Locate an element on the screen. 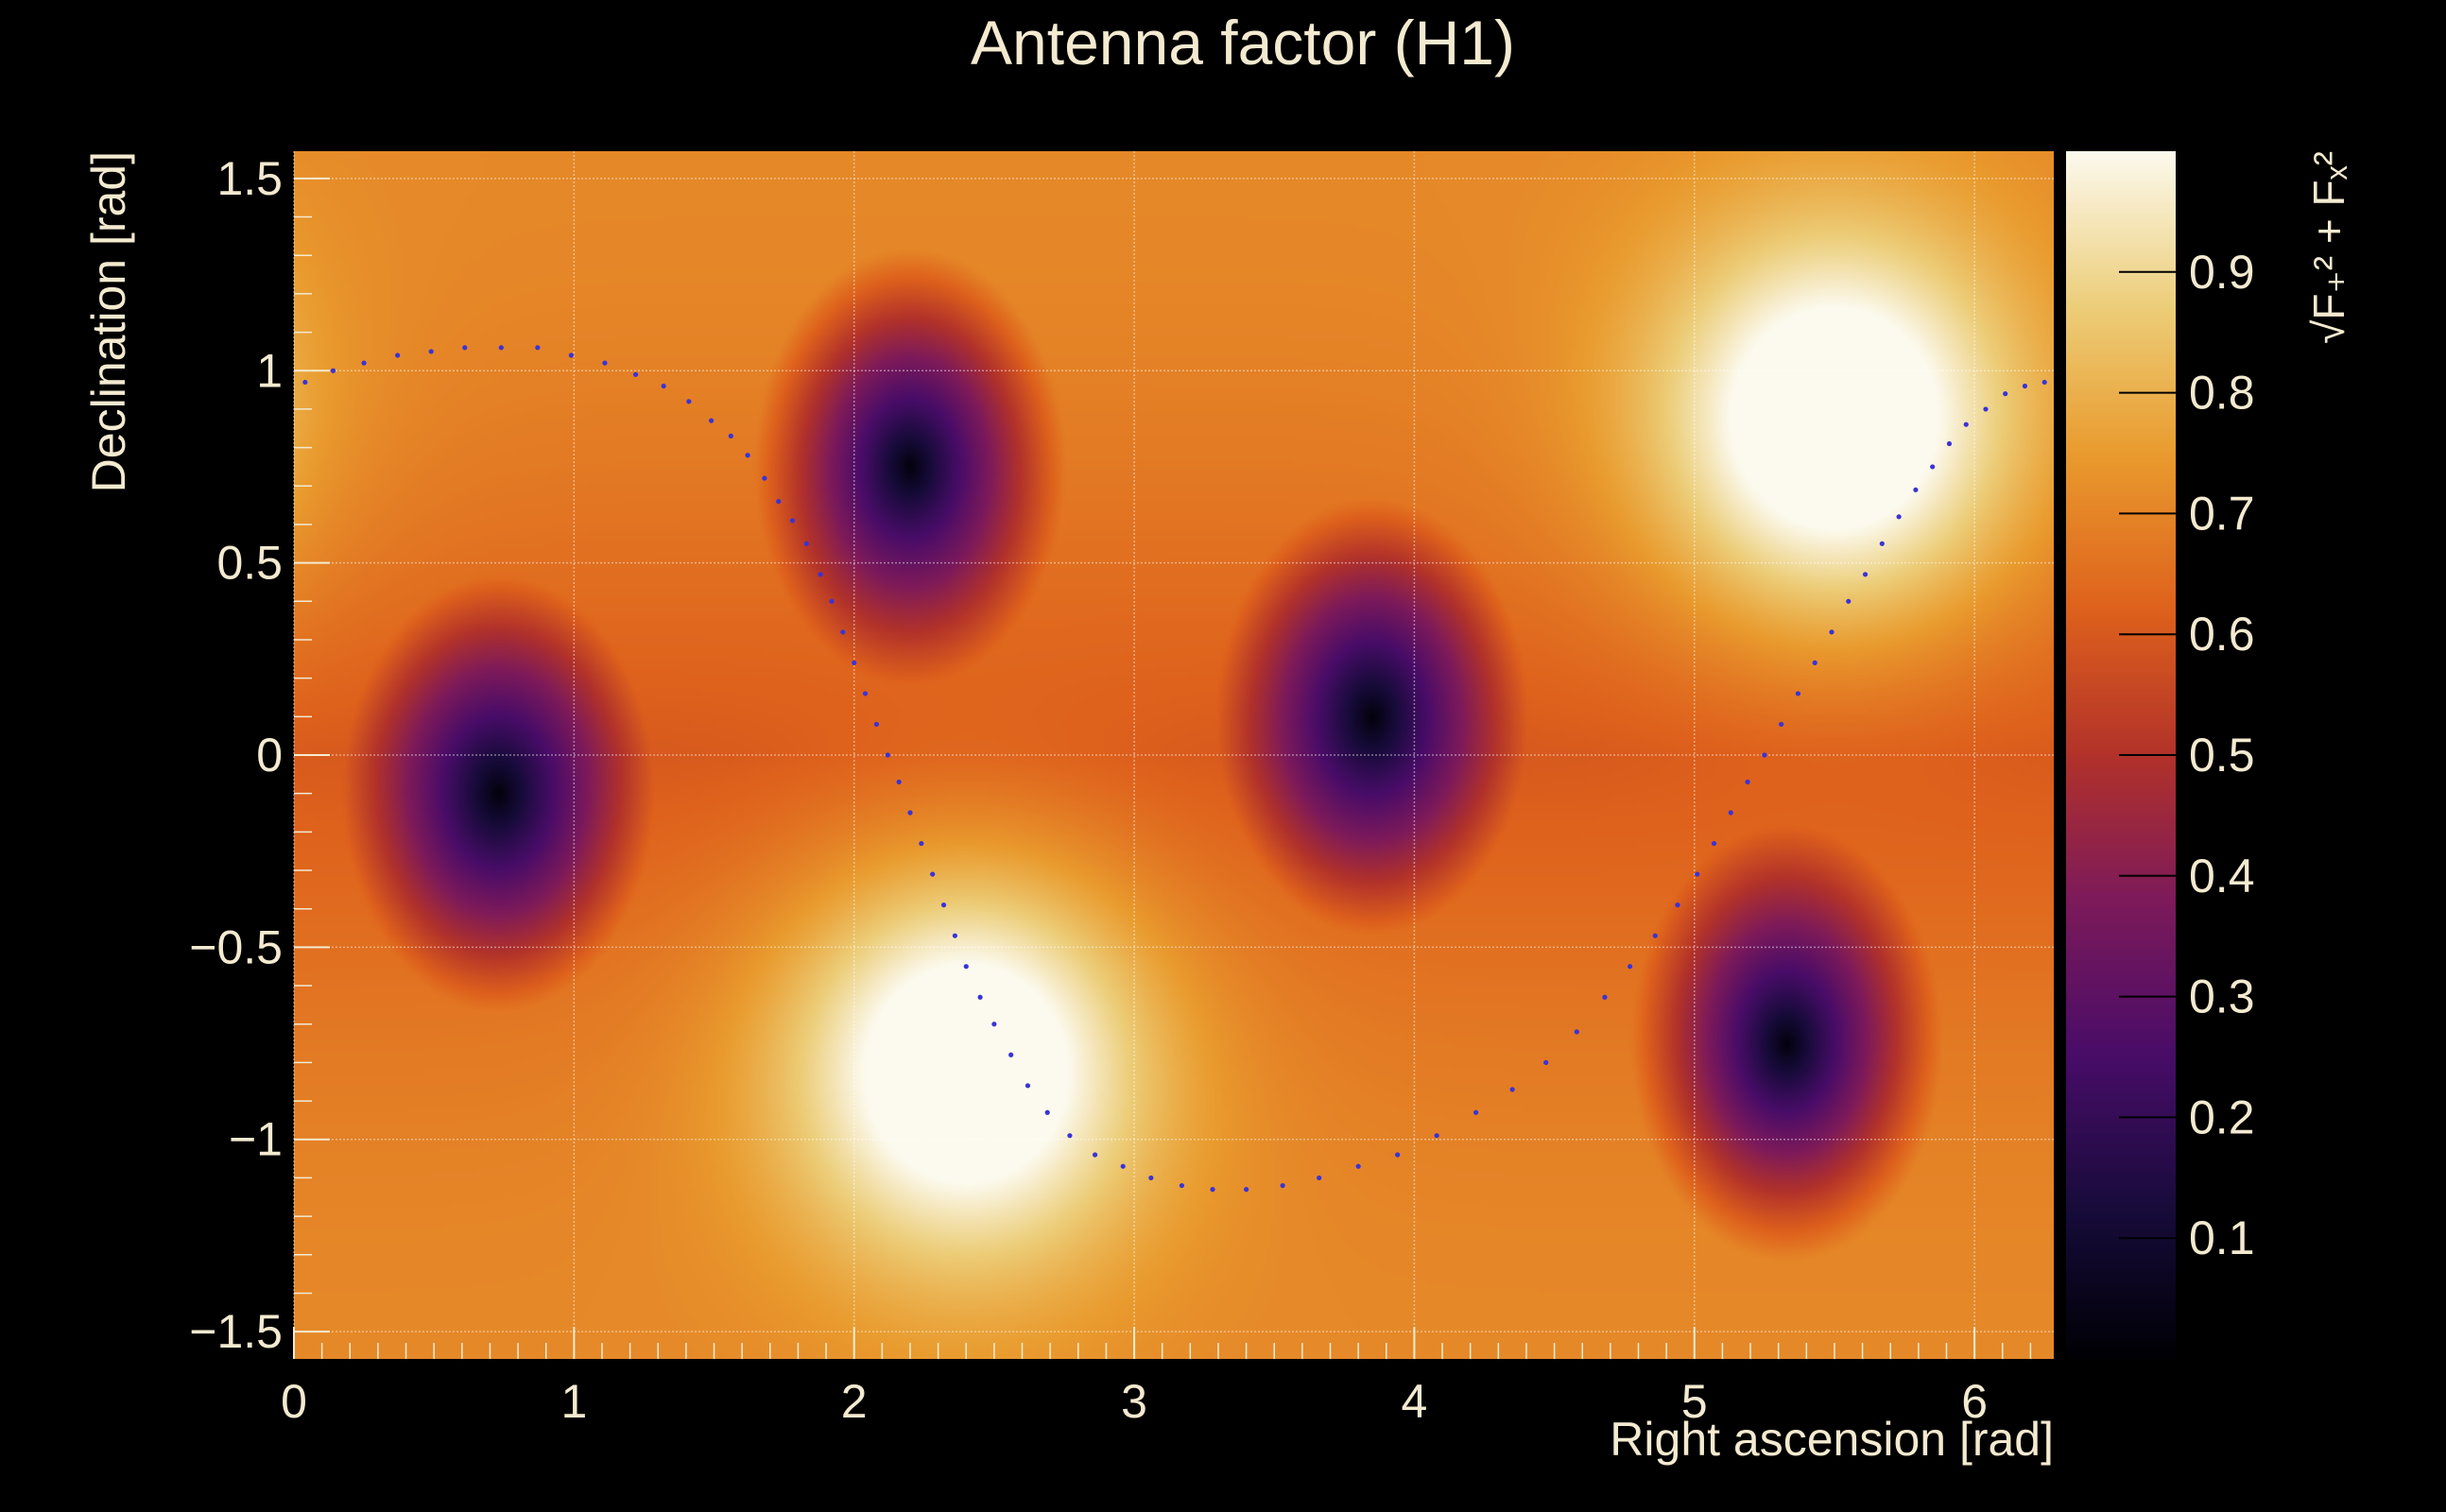 The image size is (2446, 1512). x-axis-label: Right ascension [rad] is located at coordinates (1832, 1439).